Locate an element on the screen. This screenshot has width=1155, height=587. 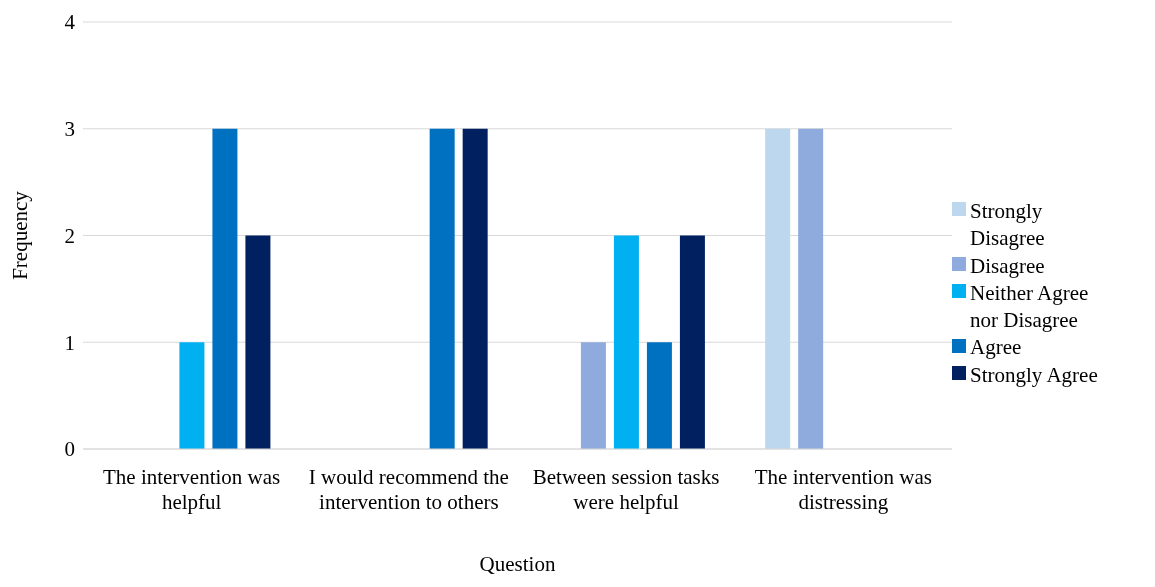
y-tick-label: 0 is located at coordinates (69, 449).